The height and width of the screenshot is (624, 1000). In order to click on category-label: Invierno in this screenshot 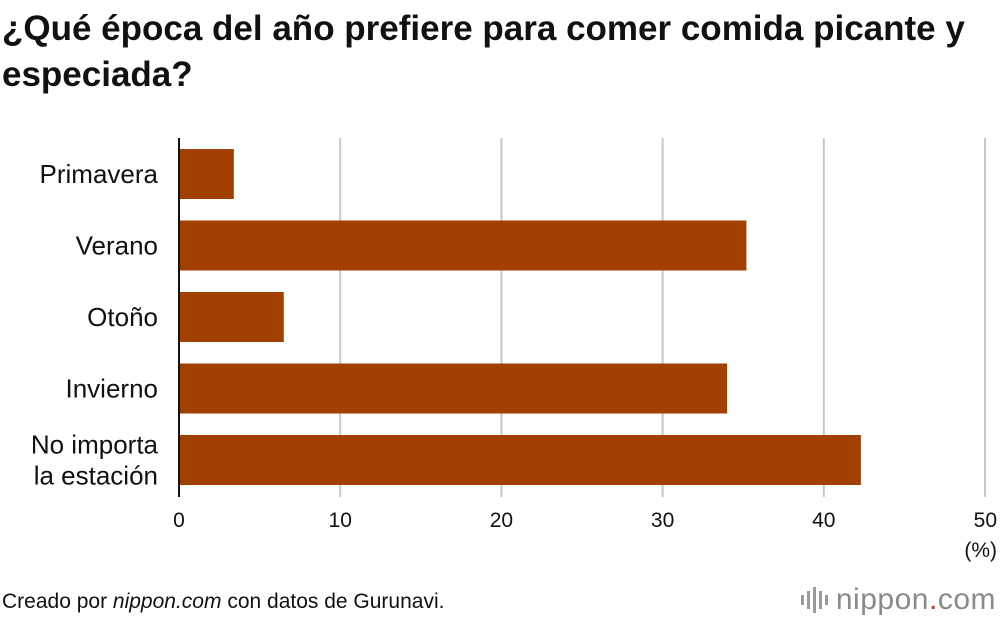, I will do `click(112, 389)`.